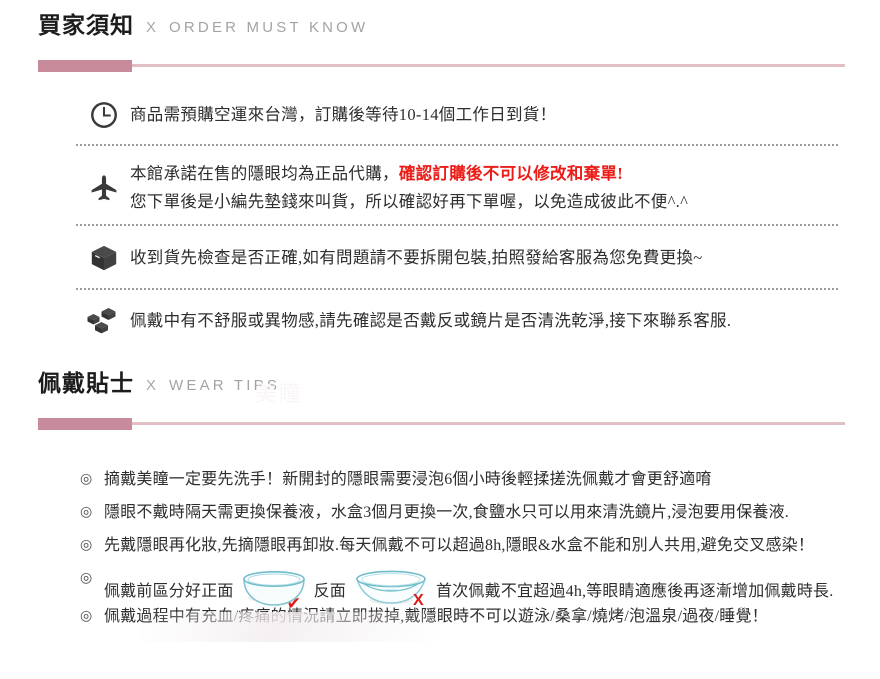 The image size is (880, 679). Describe the element at coordinates (104, 115) in the screenshot. I see `clock-icon` at that location.